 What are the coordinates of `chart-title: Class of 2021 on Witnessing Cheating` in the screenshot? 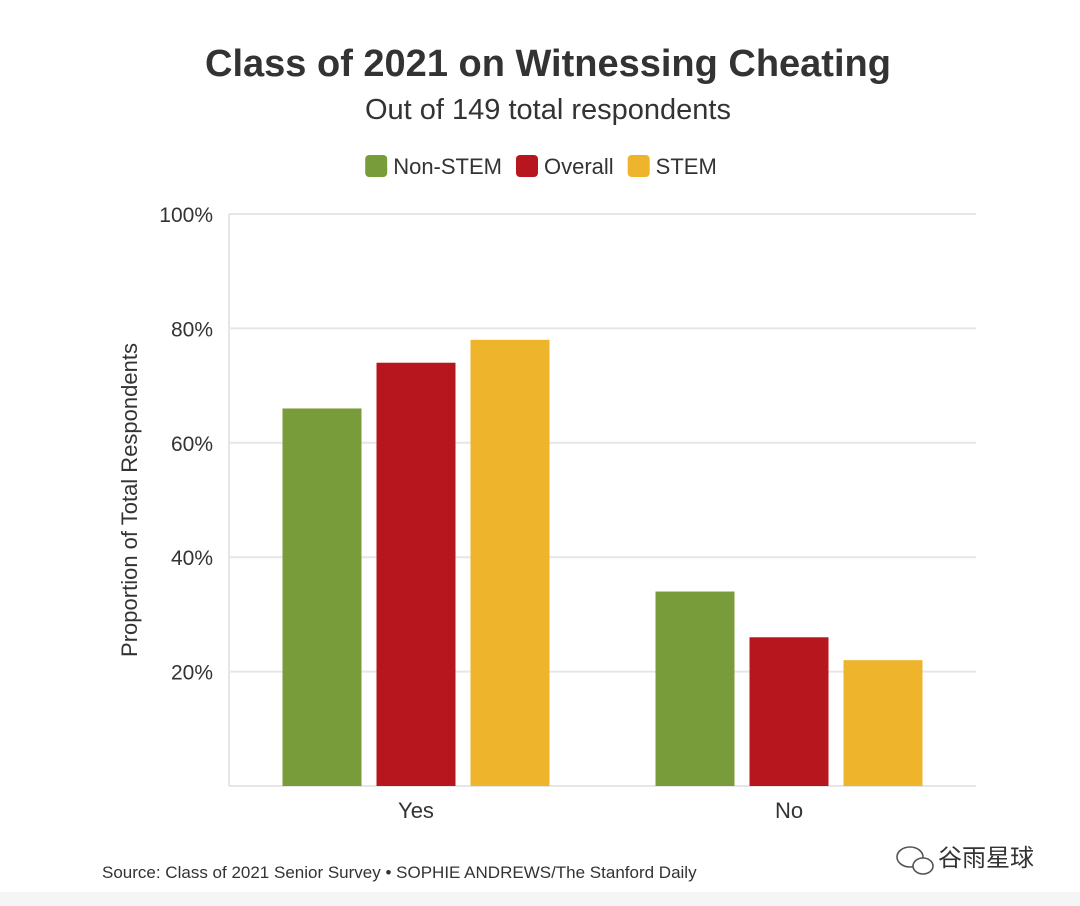 It's located at (548, 64).